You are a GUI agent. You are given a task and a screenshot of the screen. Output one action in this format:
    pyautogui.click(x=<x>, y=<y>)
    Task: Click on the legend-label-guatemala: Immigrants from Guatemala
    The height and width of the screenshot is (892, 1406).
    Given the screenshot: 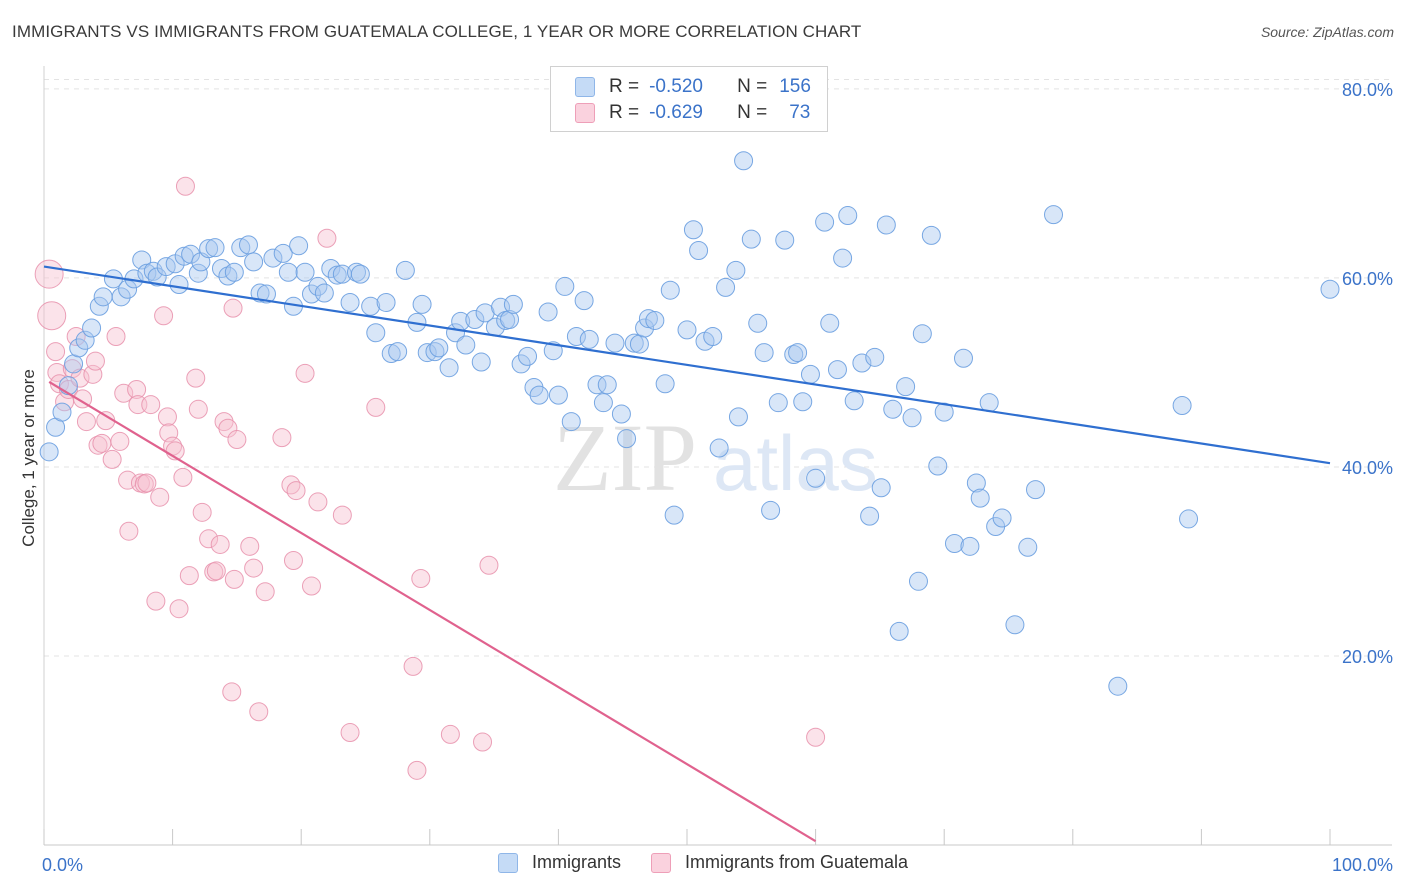 What is the action you would take?
    pyautogui.click(x=796, y=862)
    